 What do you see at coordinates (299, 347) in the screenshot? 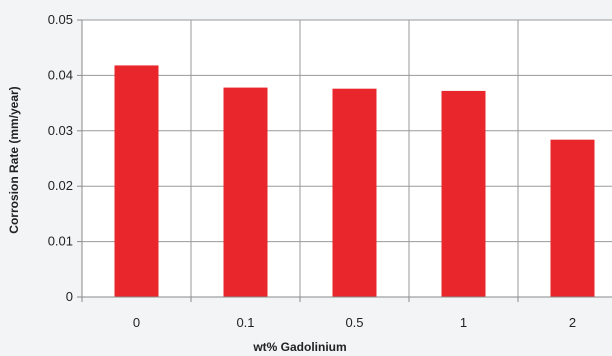
I see `x-axis-title: wt% Gadolinium` at bounding box center [299, 347].